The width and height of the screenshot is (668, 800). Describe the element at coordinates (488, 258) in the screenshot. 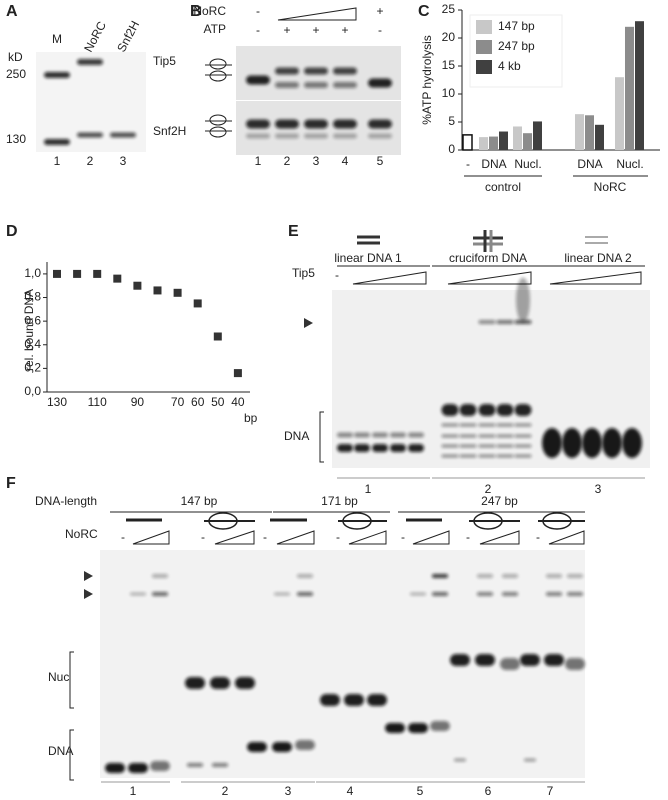

I see `sample-label: cruciform DNA` at that location.